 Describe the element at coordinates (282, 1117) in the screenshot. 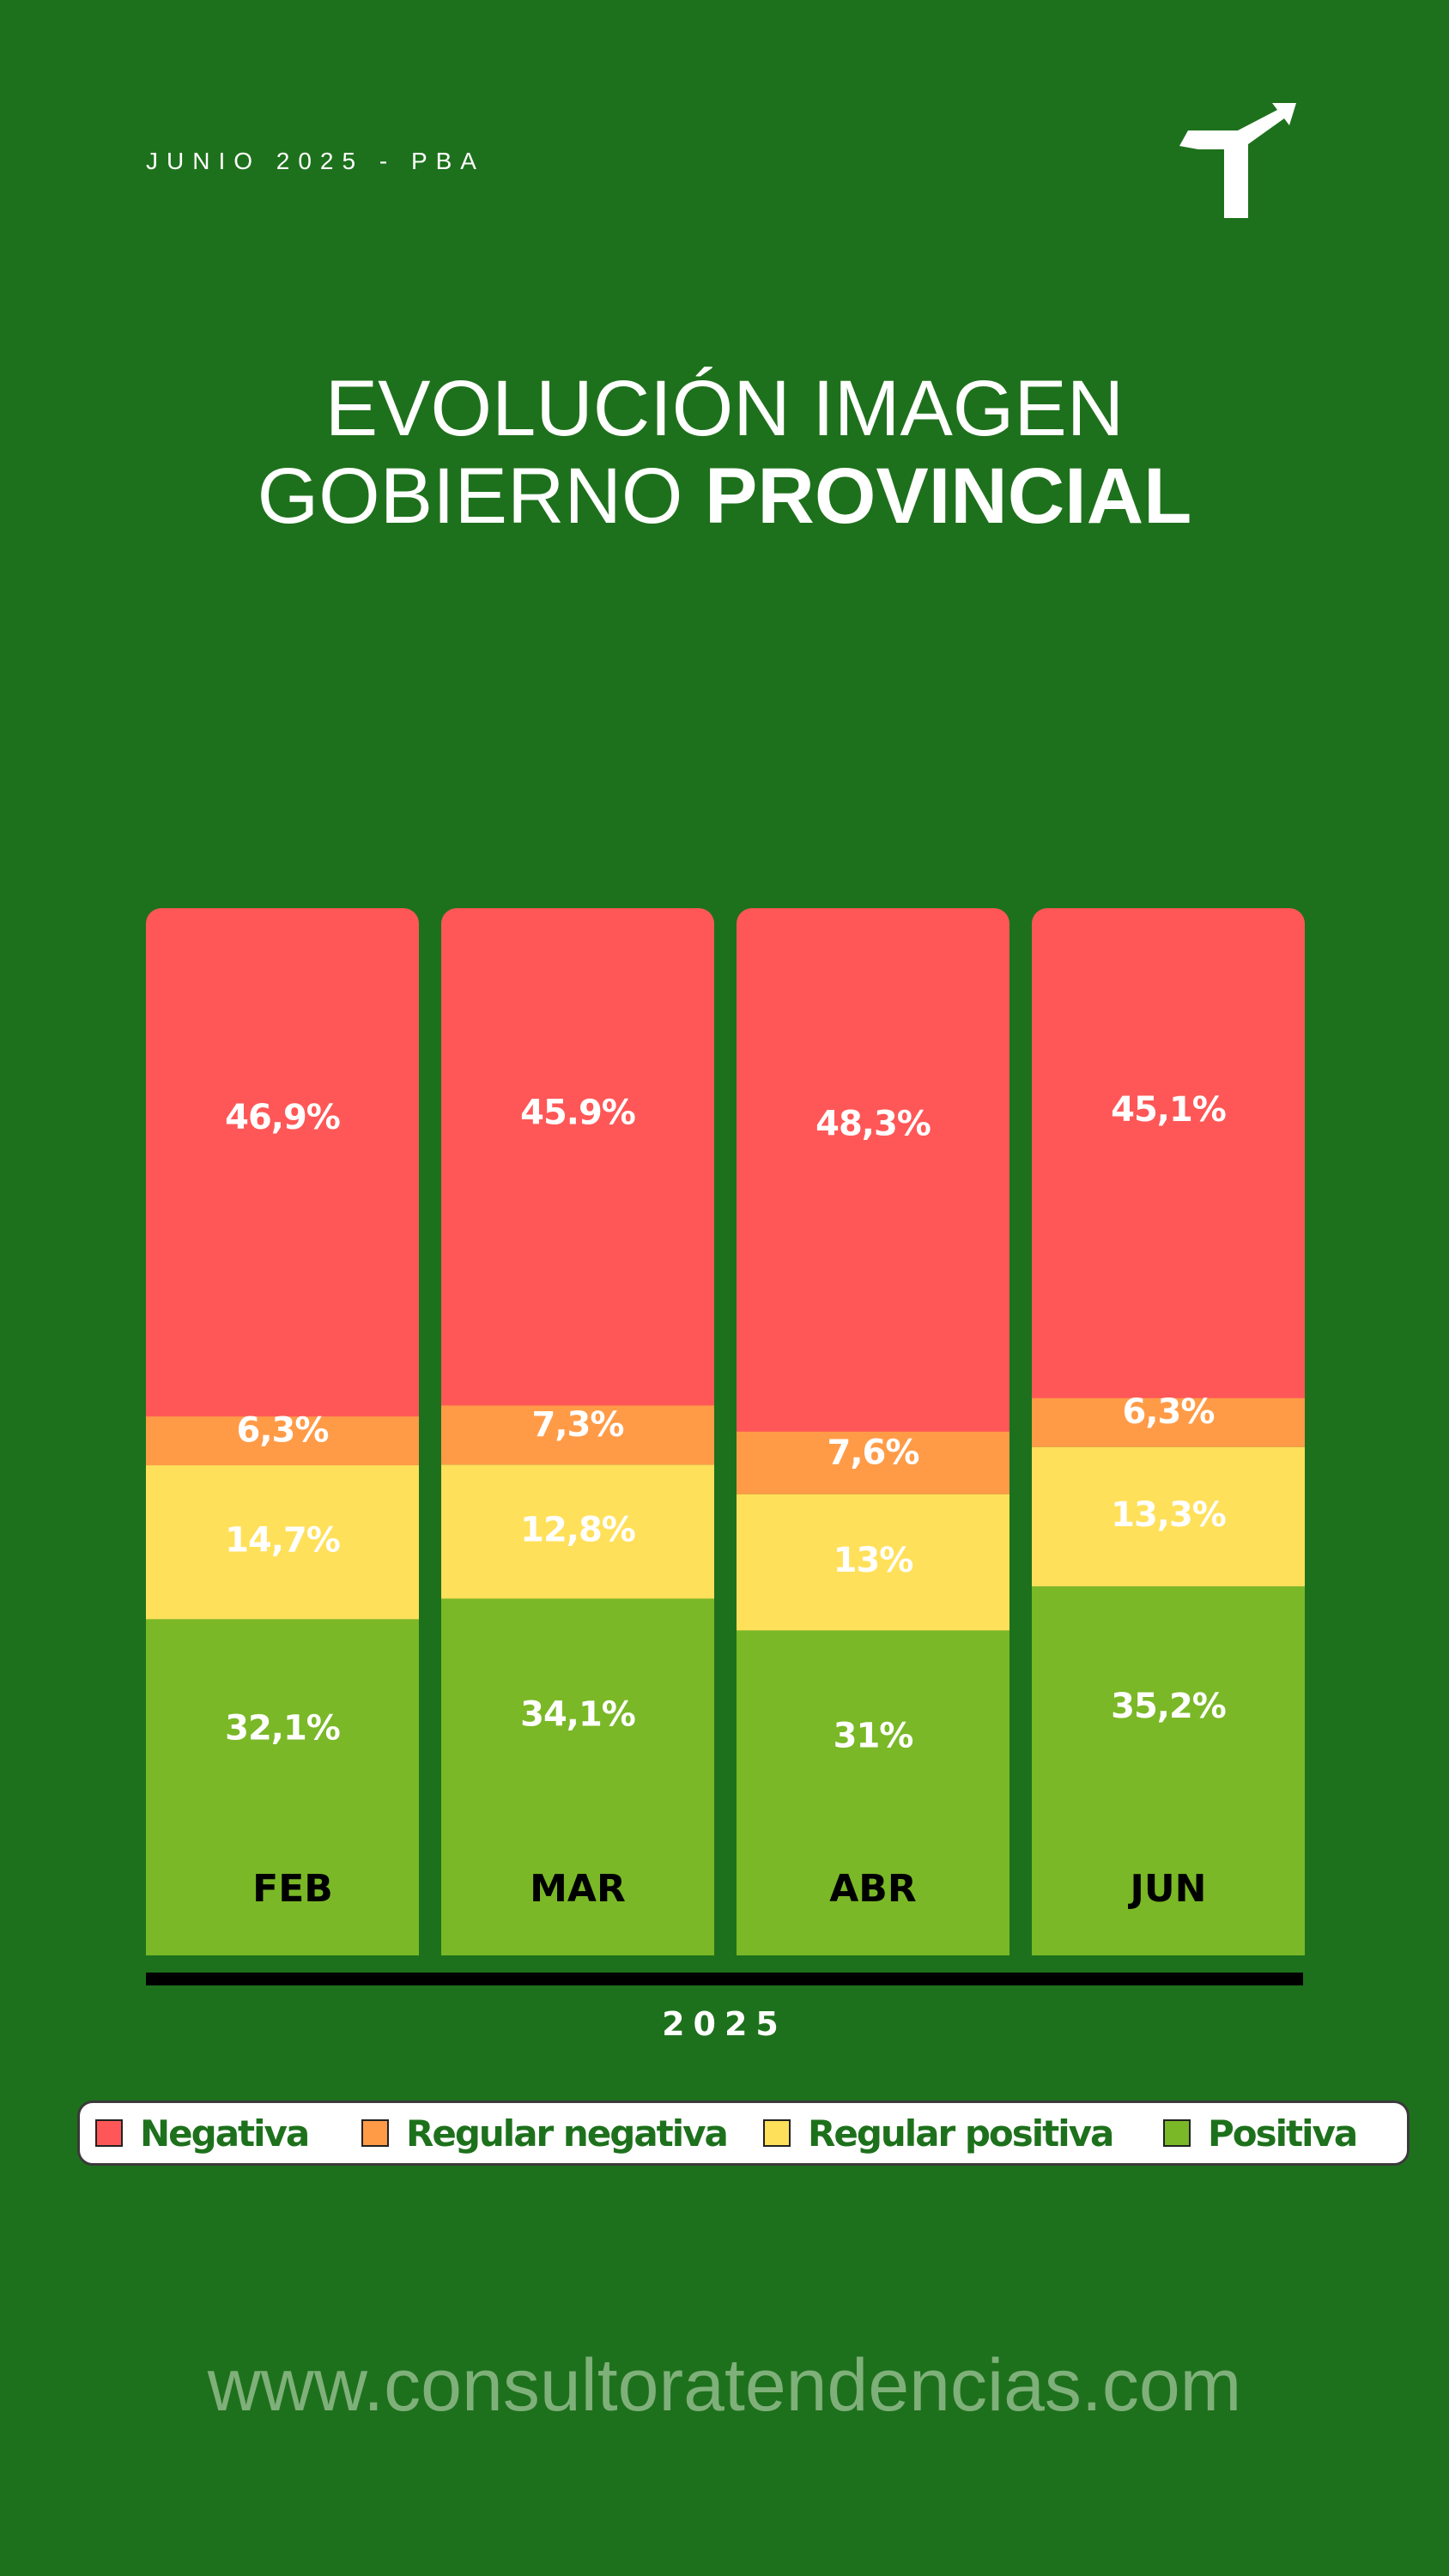

I see `data-label-negativa-feb: 46,9%` at that location.